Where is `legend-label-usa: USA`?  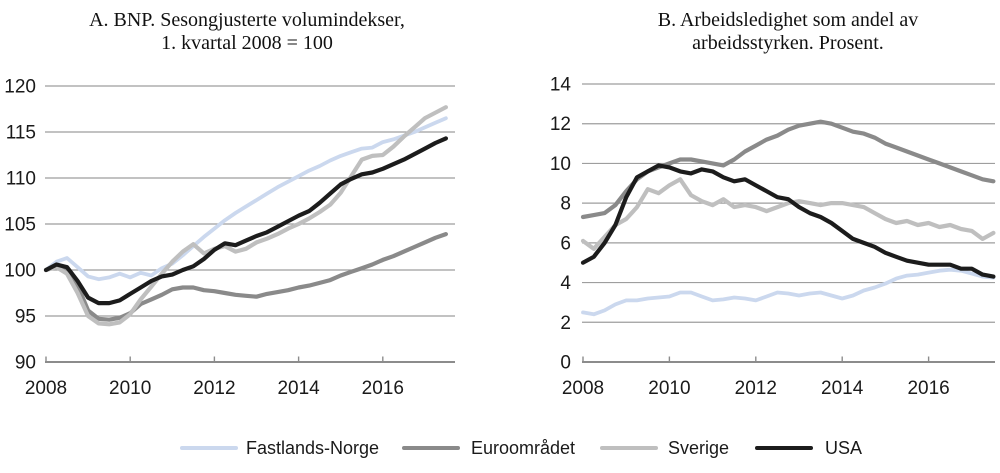 legend-label-usa: USA is located at coordinates (844, 448).